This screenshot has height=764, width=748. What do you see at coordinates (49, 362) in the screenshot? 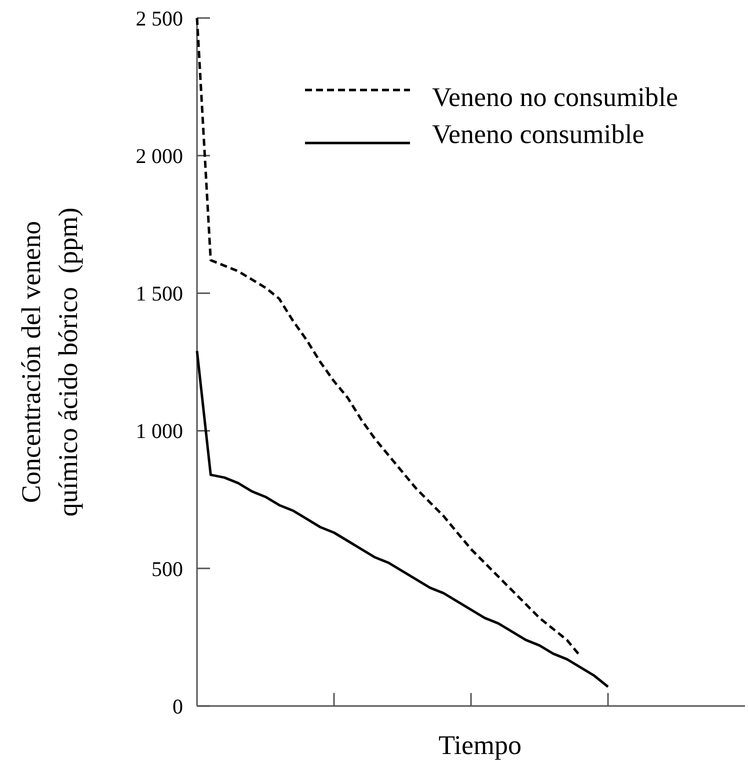
I see `y-axis-title: Concentración del veneno químico ácido bórico (ppm)` at bounding box center [49, 362].